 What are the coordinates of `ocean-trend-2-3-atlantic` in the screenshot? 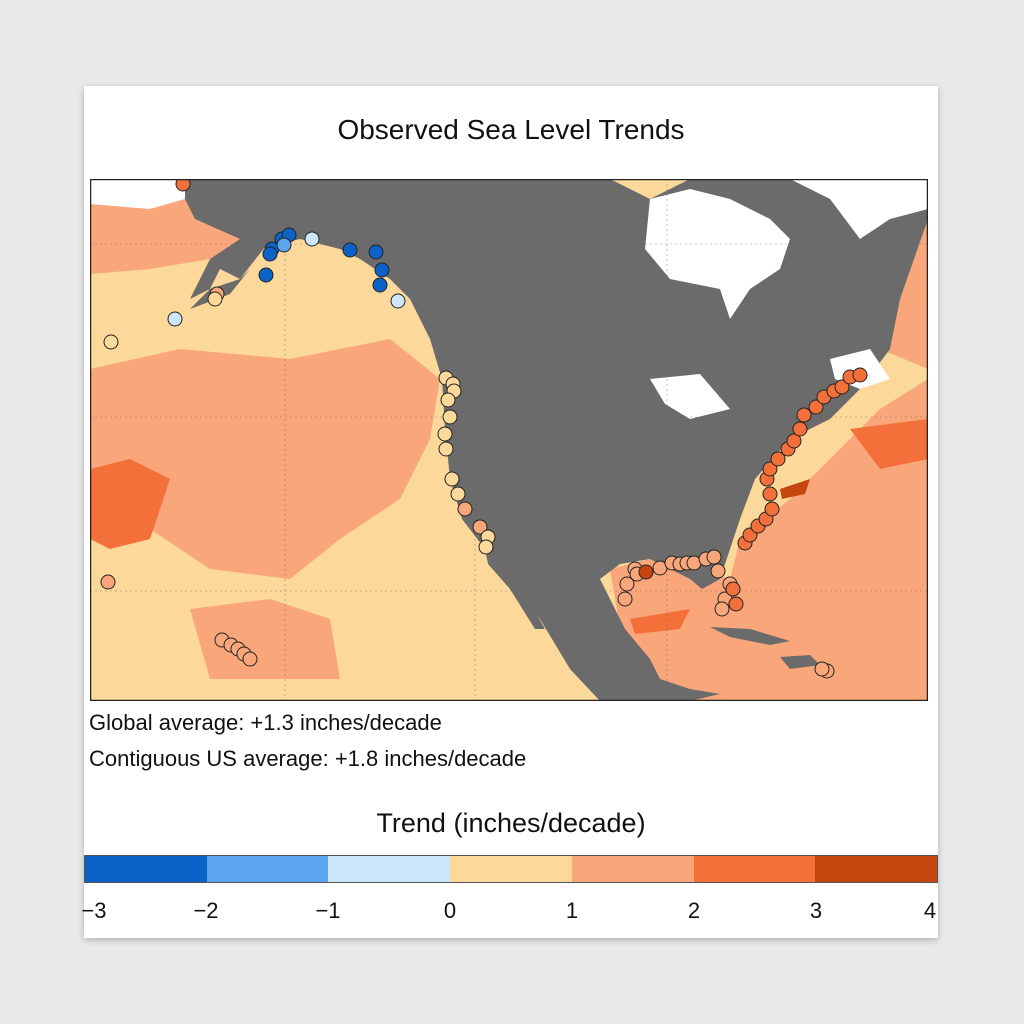 It's located at (889, 444).